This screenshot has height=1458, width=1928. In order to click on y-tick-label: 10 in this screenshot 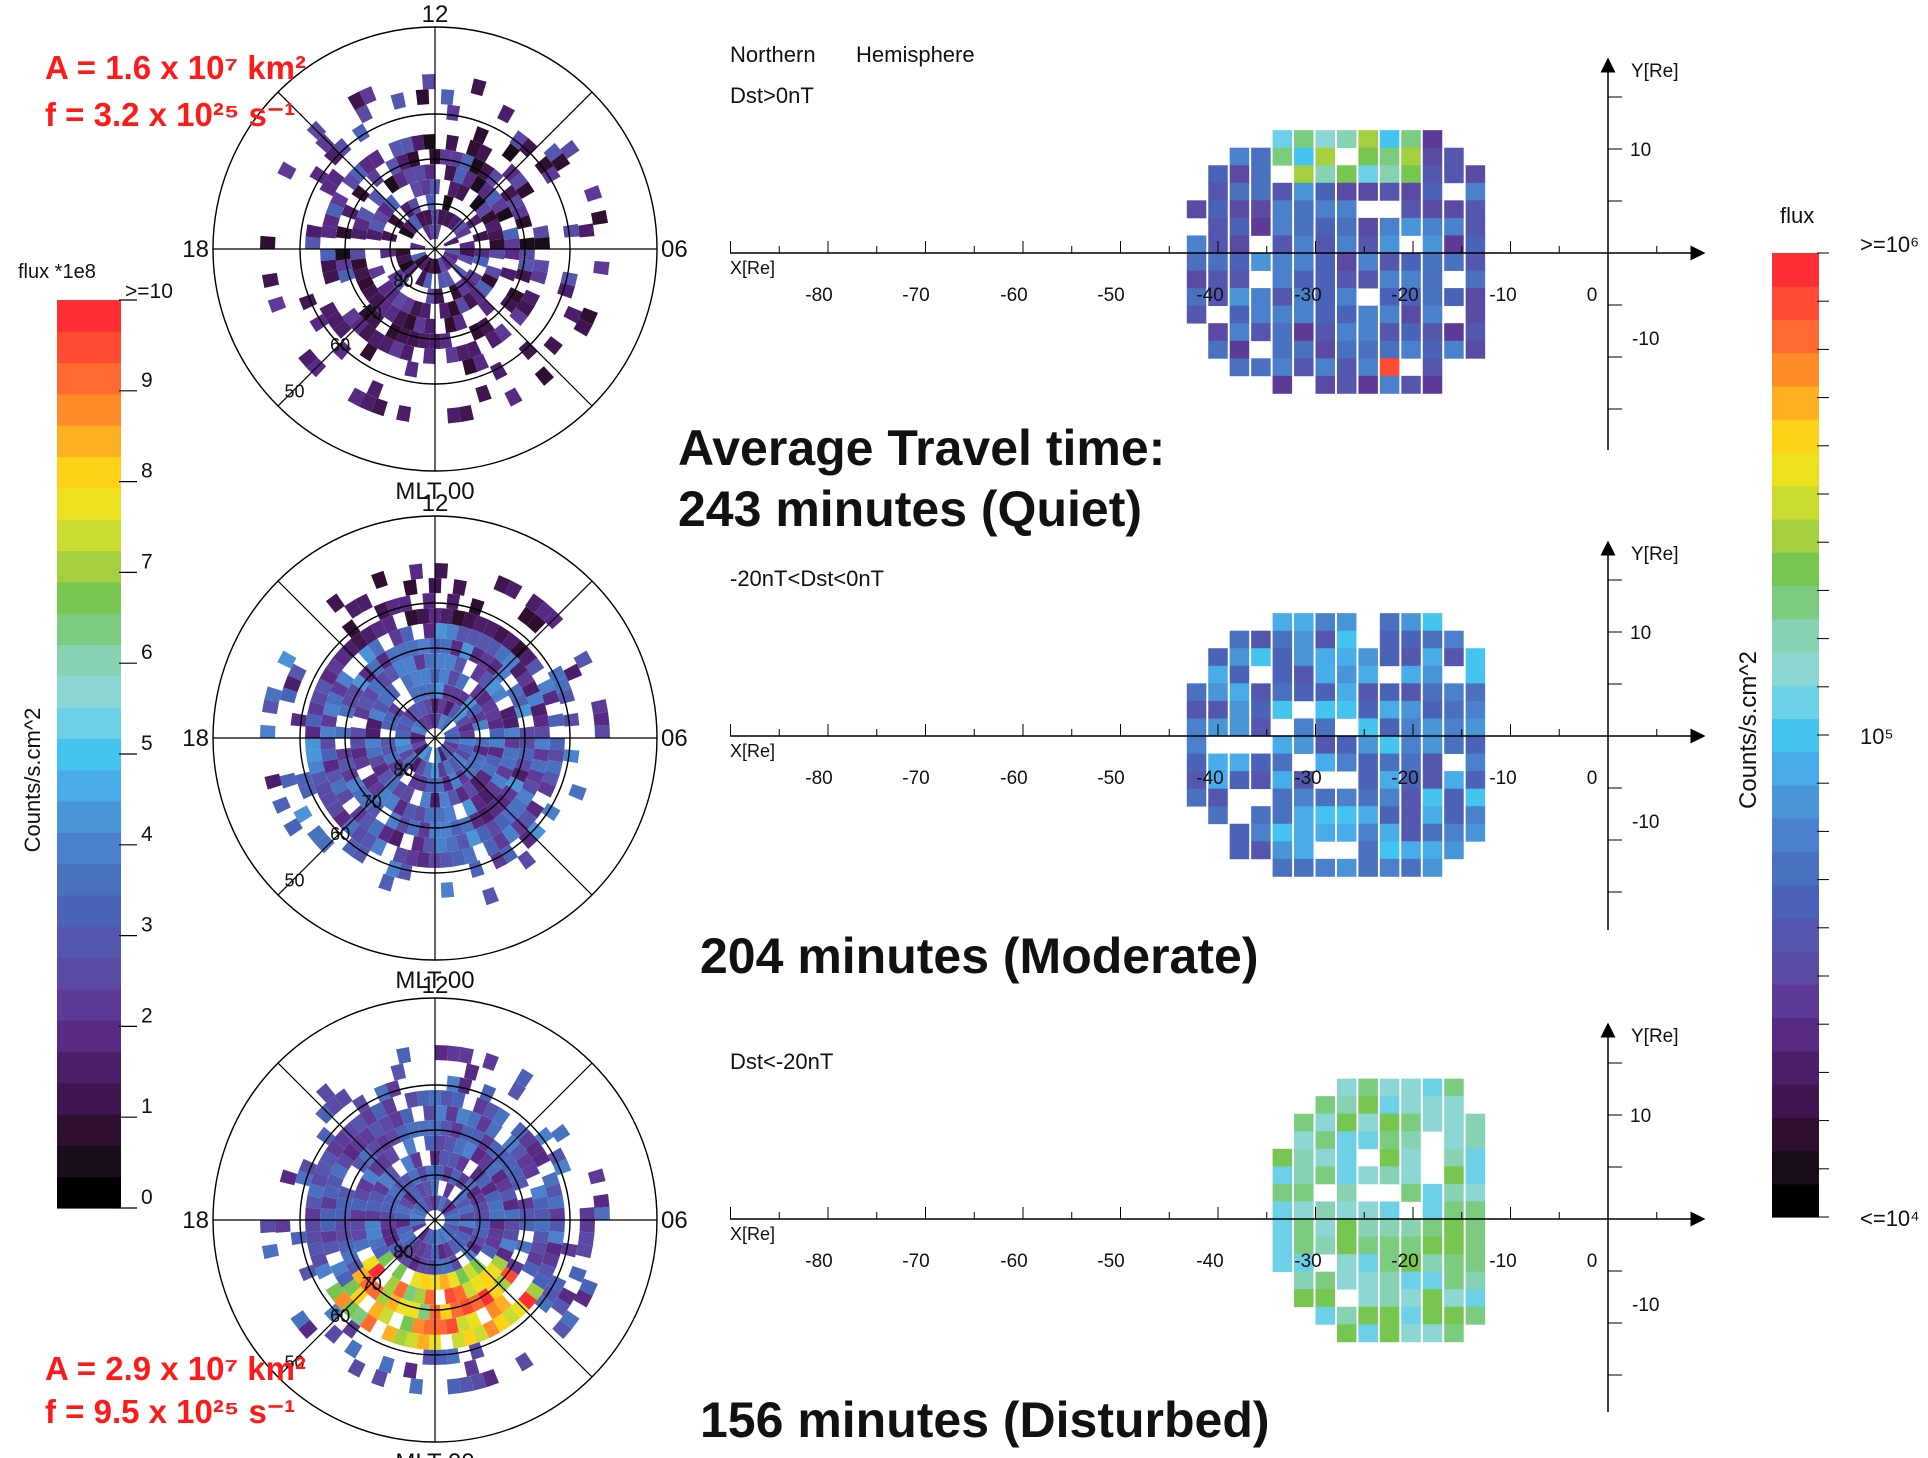, I will do `click(1640, 150)`.